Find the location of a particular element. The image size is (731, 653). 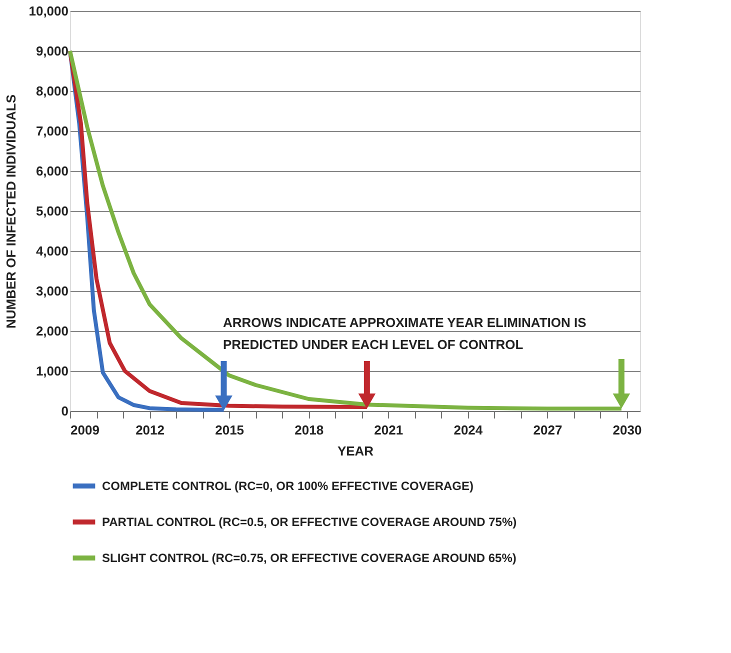

y-tick-label: 7,000 is located at coordinates (52, 131).